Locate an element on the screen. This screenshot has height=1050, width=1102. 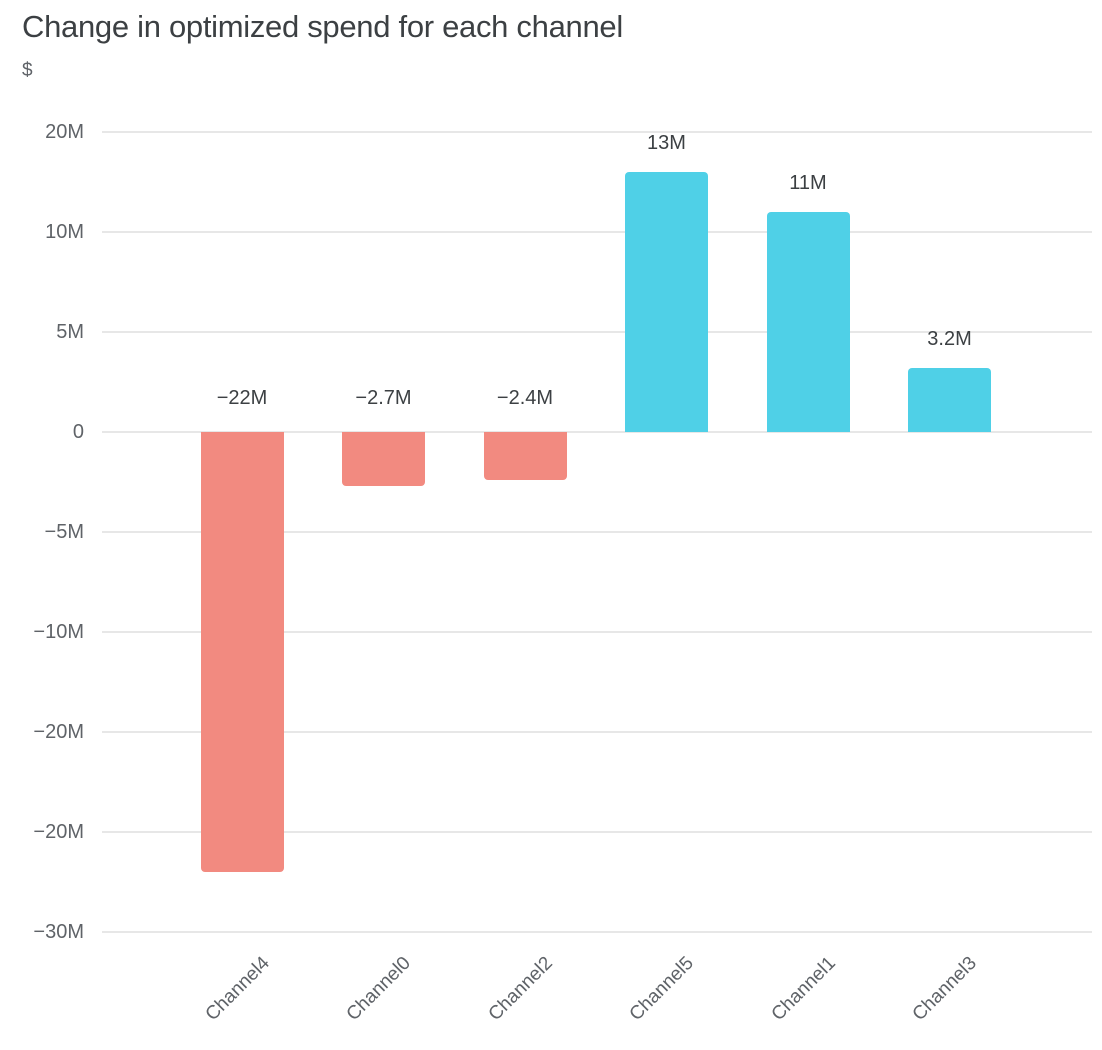
y-axis-tick-label: −10M is located at coordinates (58, 632).